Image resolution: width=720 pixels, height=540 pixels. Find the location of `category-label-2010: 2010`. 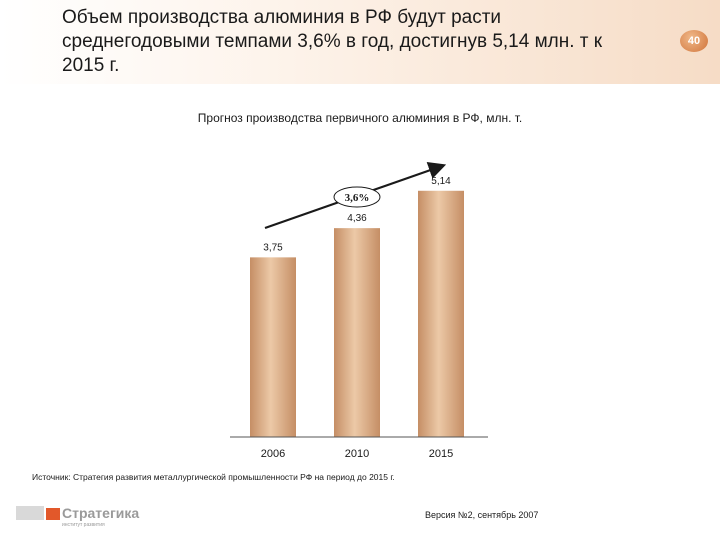

category-label-2010: 2010 is located at coordinates (357, 454).